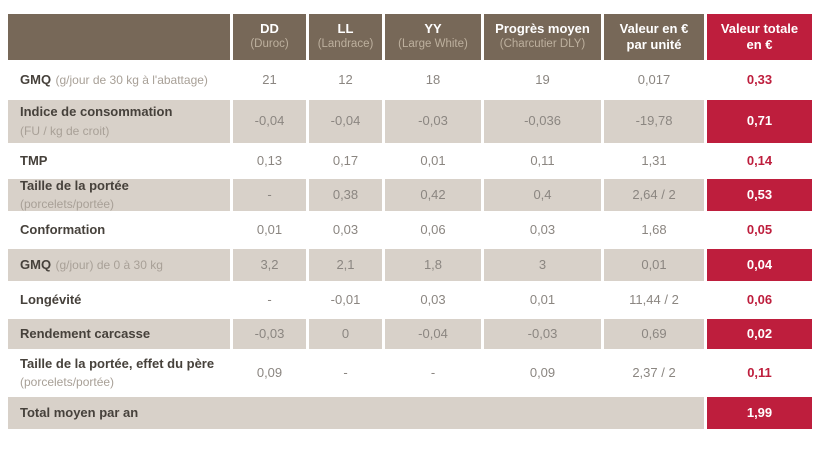  Describe the element at coordinates (345, 29) in the screenshot. I see `header-label: LL` at that location.